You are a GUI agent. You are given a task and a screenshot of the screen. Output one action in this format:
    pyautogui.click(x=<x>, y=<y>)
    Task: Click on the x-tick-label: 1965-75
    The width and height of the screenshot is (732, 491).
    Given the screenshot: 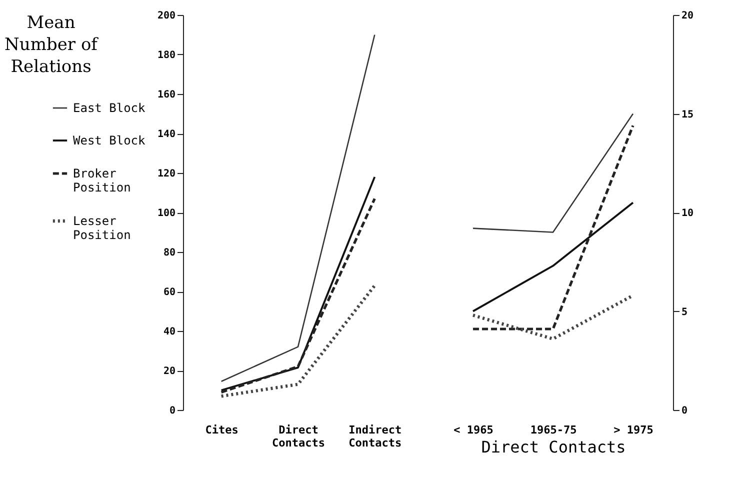 What is the action you would take?
    pyautogui.click(x=553, y=430)
    